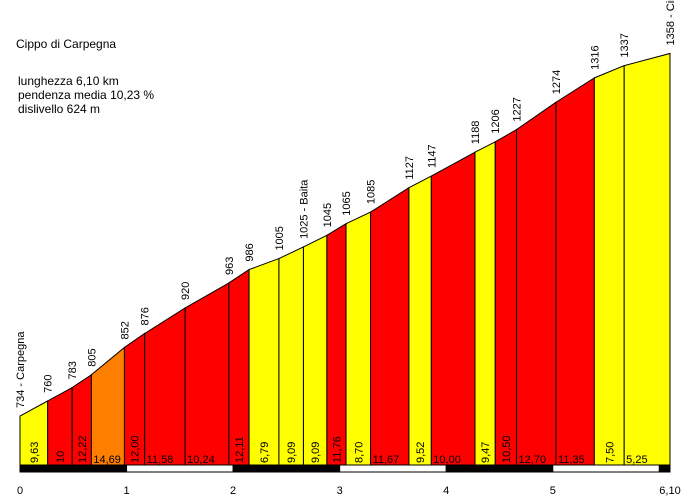  What do you see at coordinates (240, 449) in the screenshot?
I see `gradient-label: 12,11` at bounding box center [240, 449].